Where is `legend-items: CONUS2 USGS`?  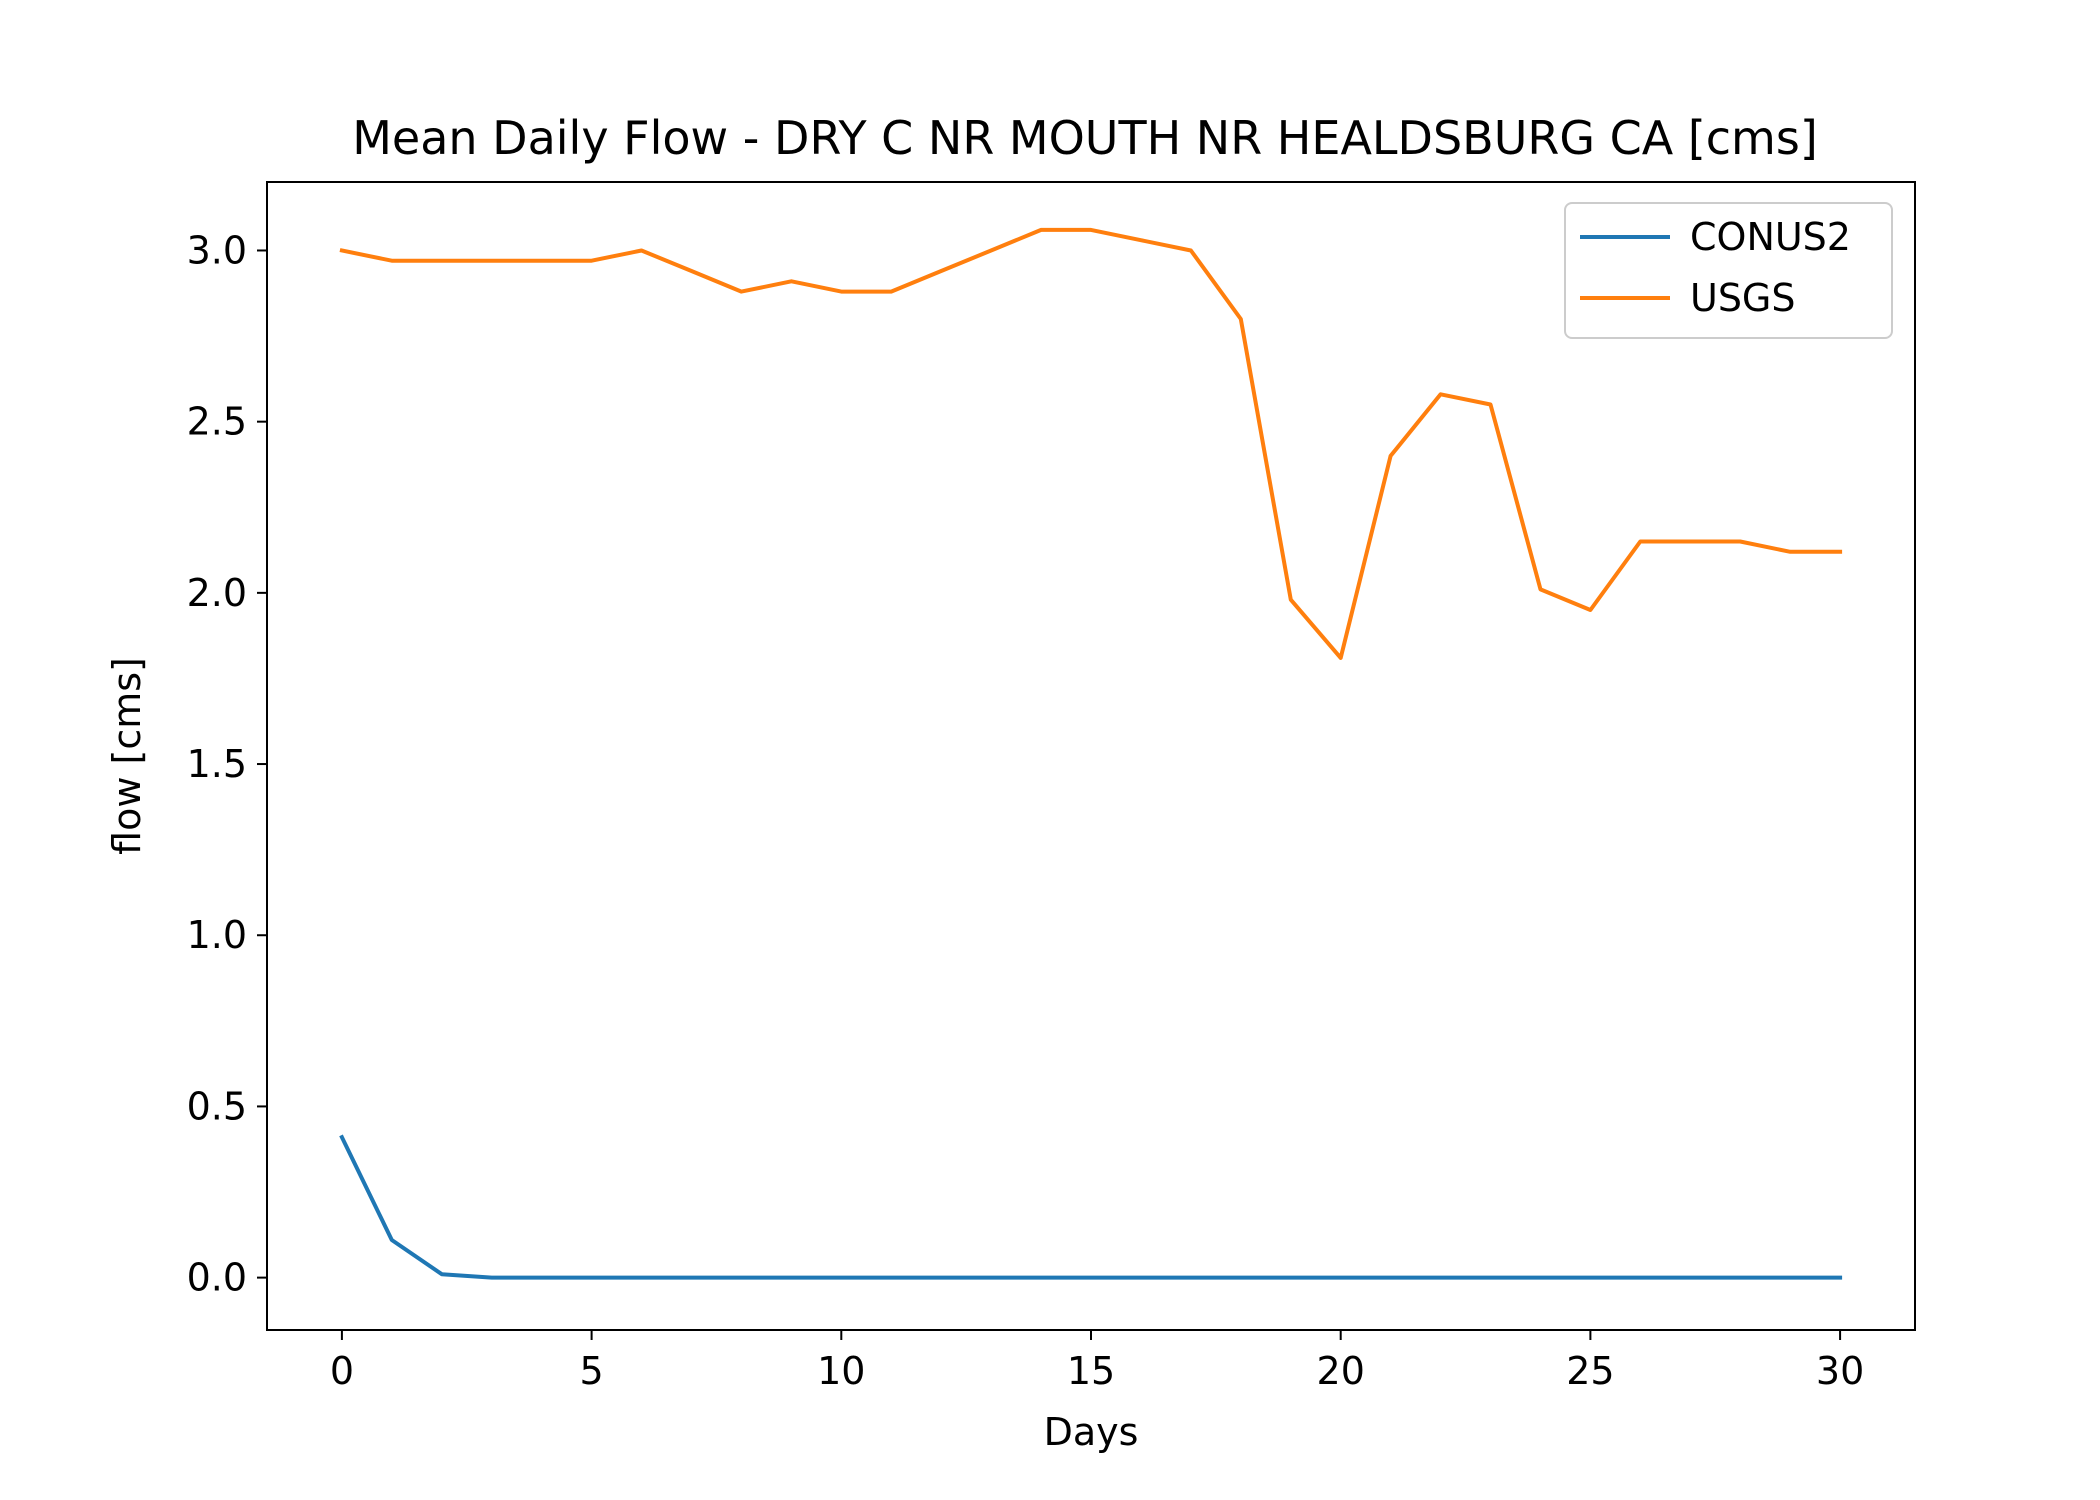 legend-items: CONUS2 USGS is located at coordinates (1715, 267).